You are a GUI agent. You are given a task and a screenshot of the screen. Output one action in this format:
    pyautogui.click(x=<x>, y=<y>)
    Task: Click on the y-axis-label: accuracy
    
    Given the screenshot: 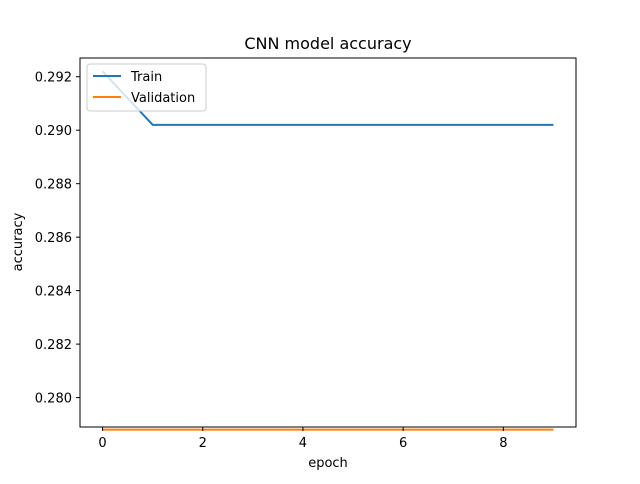 What is the action you would take?
    pyautogui.click(x=18, y=241)
    